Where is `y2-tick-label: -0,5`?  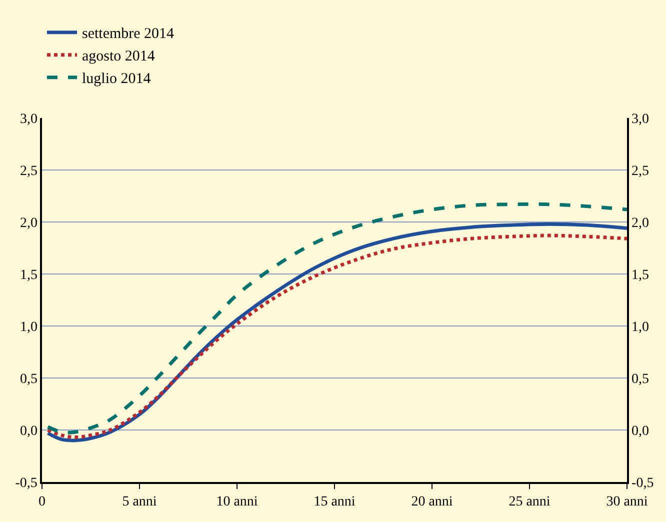
y2-tick-label: -0,5 is located at coordinates (643, 483).